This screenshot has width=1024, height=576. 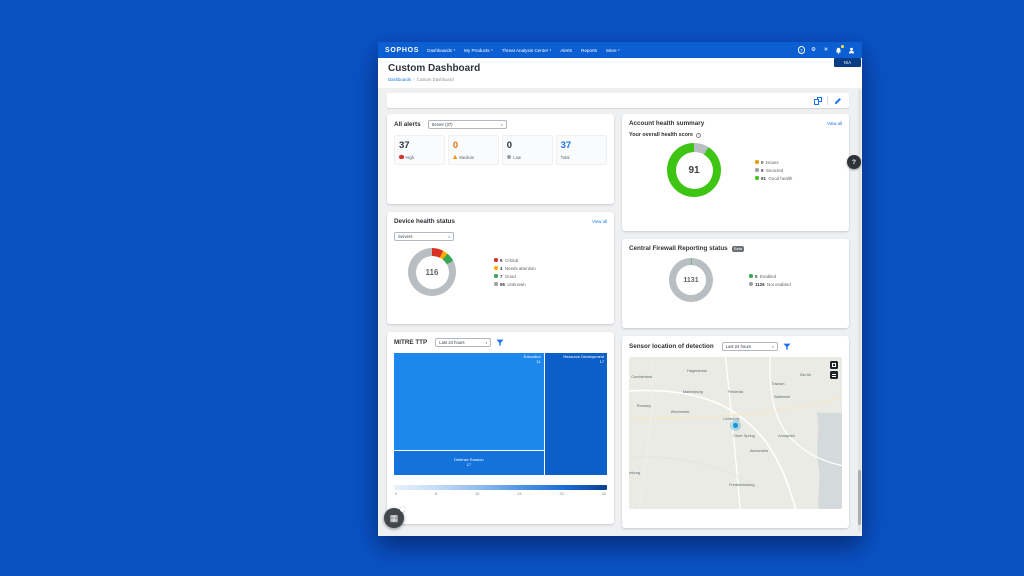 I want to click on account-icon, so click(x=851, y=50).